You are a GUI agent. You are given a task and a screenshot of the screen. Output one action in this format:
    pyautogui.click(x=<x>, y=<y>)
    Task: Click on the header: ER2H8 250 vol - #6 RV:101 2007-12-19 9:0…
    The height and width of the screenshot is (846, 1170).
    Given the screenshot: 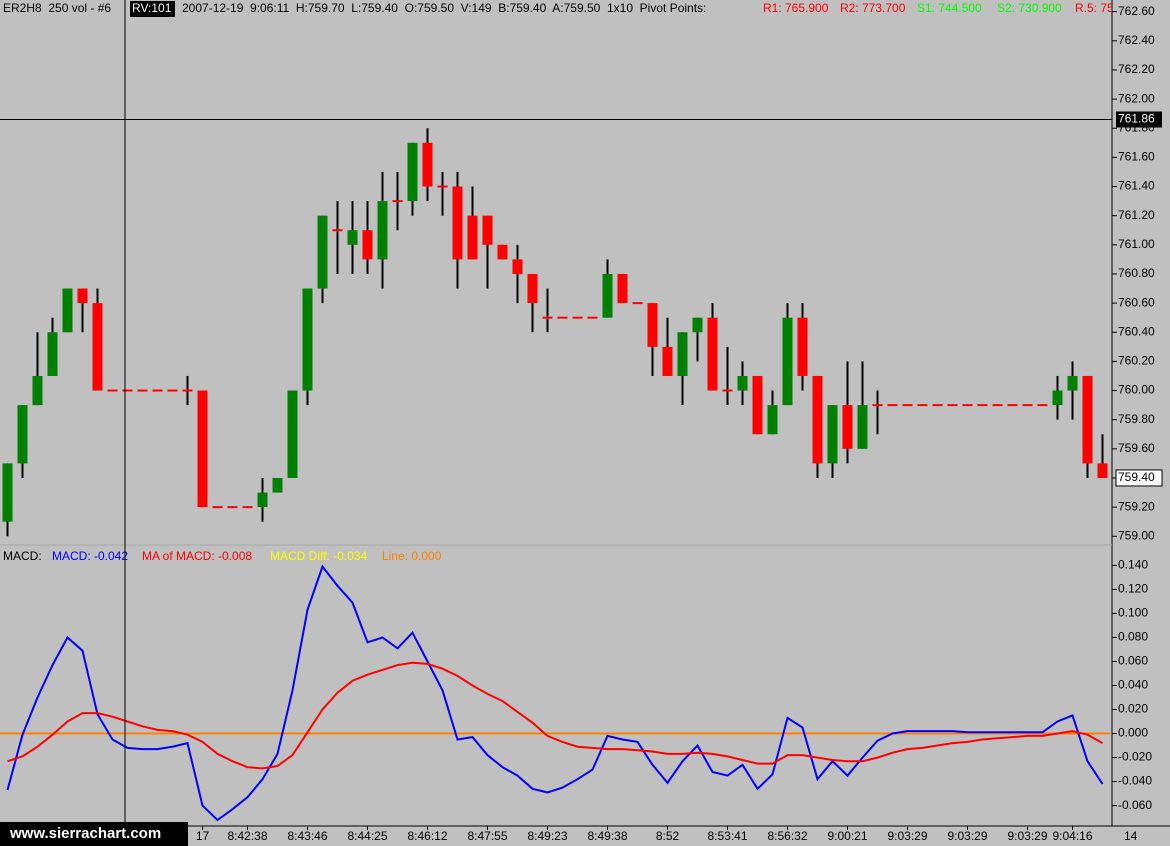 What is the action you would take?
    pyautogui.click(x=558, y=9)
    